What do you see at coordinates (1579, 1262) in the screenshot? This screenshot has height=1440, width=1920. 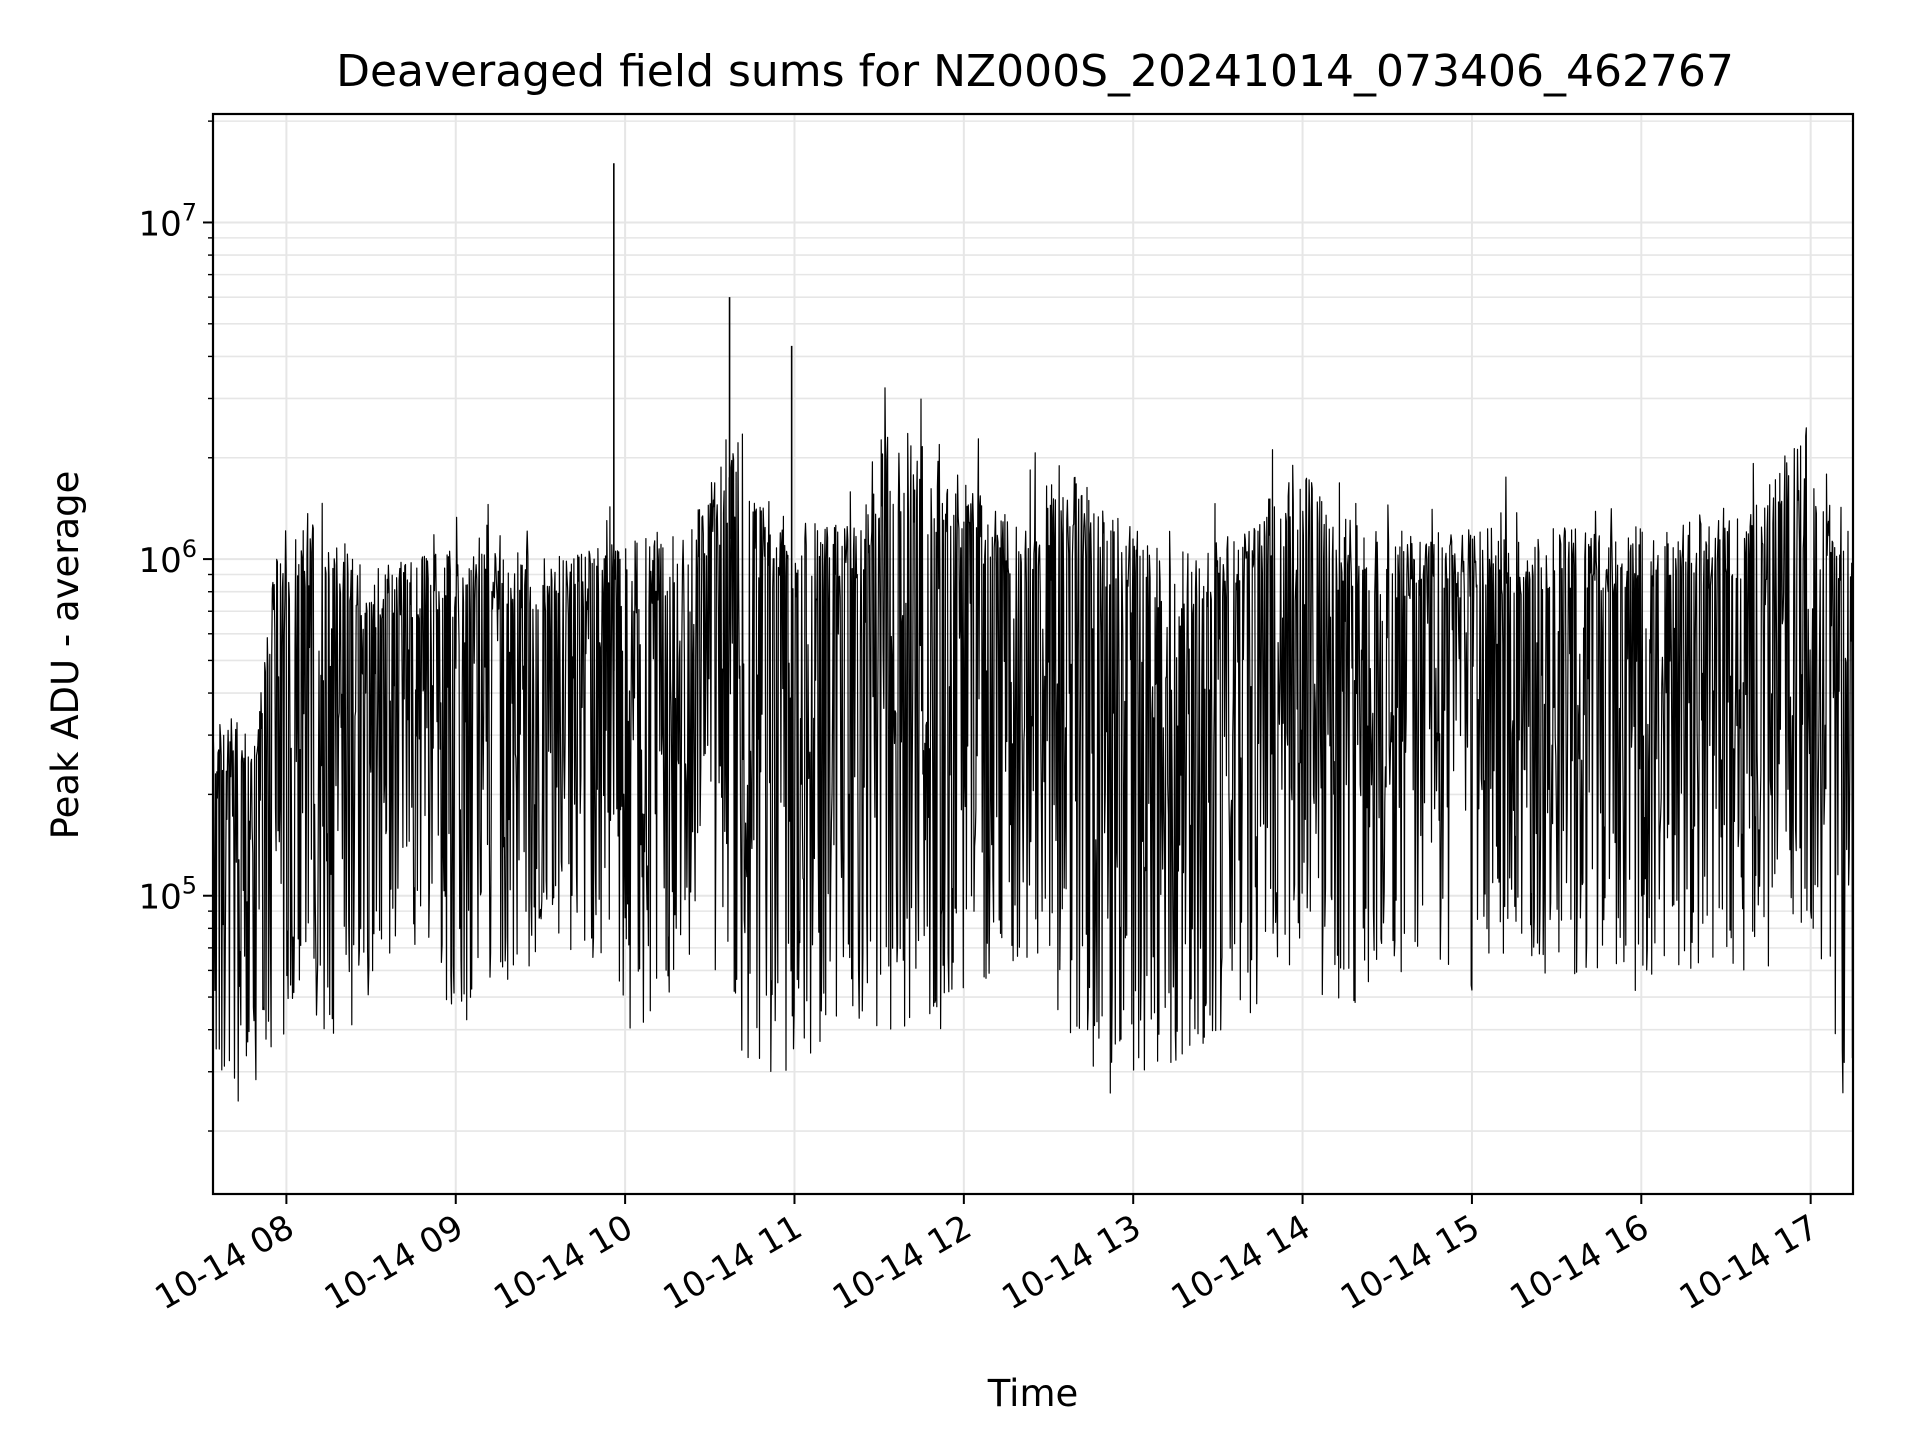 I see `x-tick-label: 10-14 16` at bounding box center [1579, 1262].